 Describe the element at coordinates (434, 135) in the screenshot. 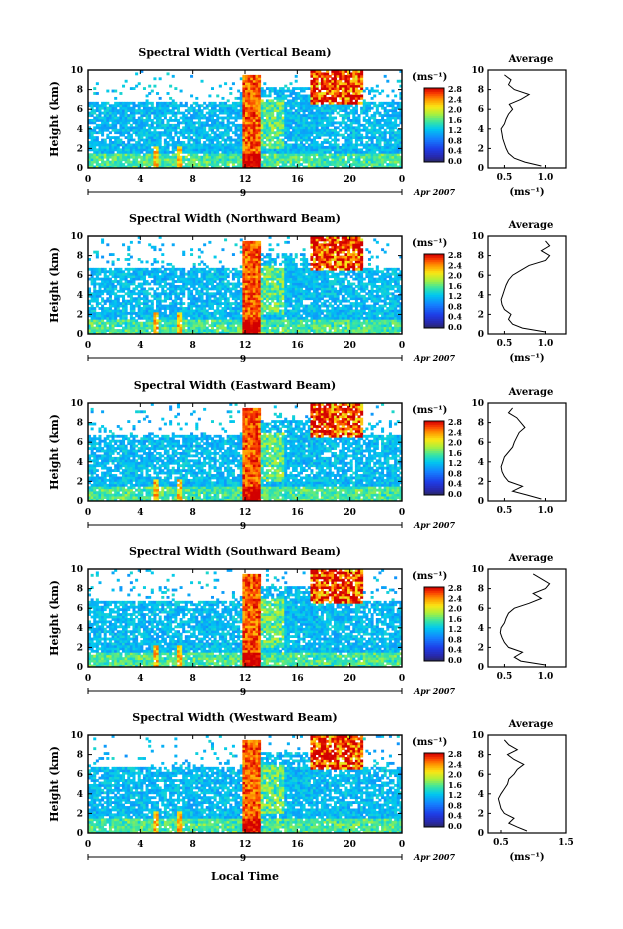

I see `colorbar-segment` at that location.